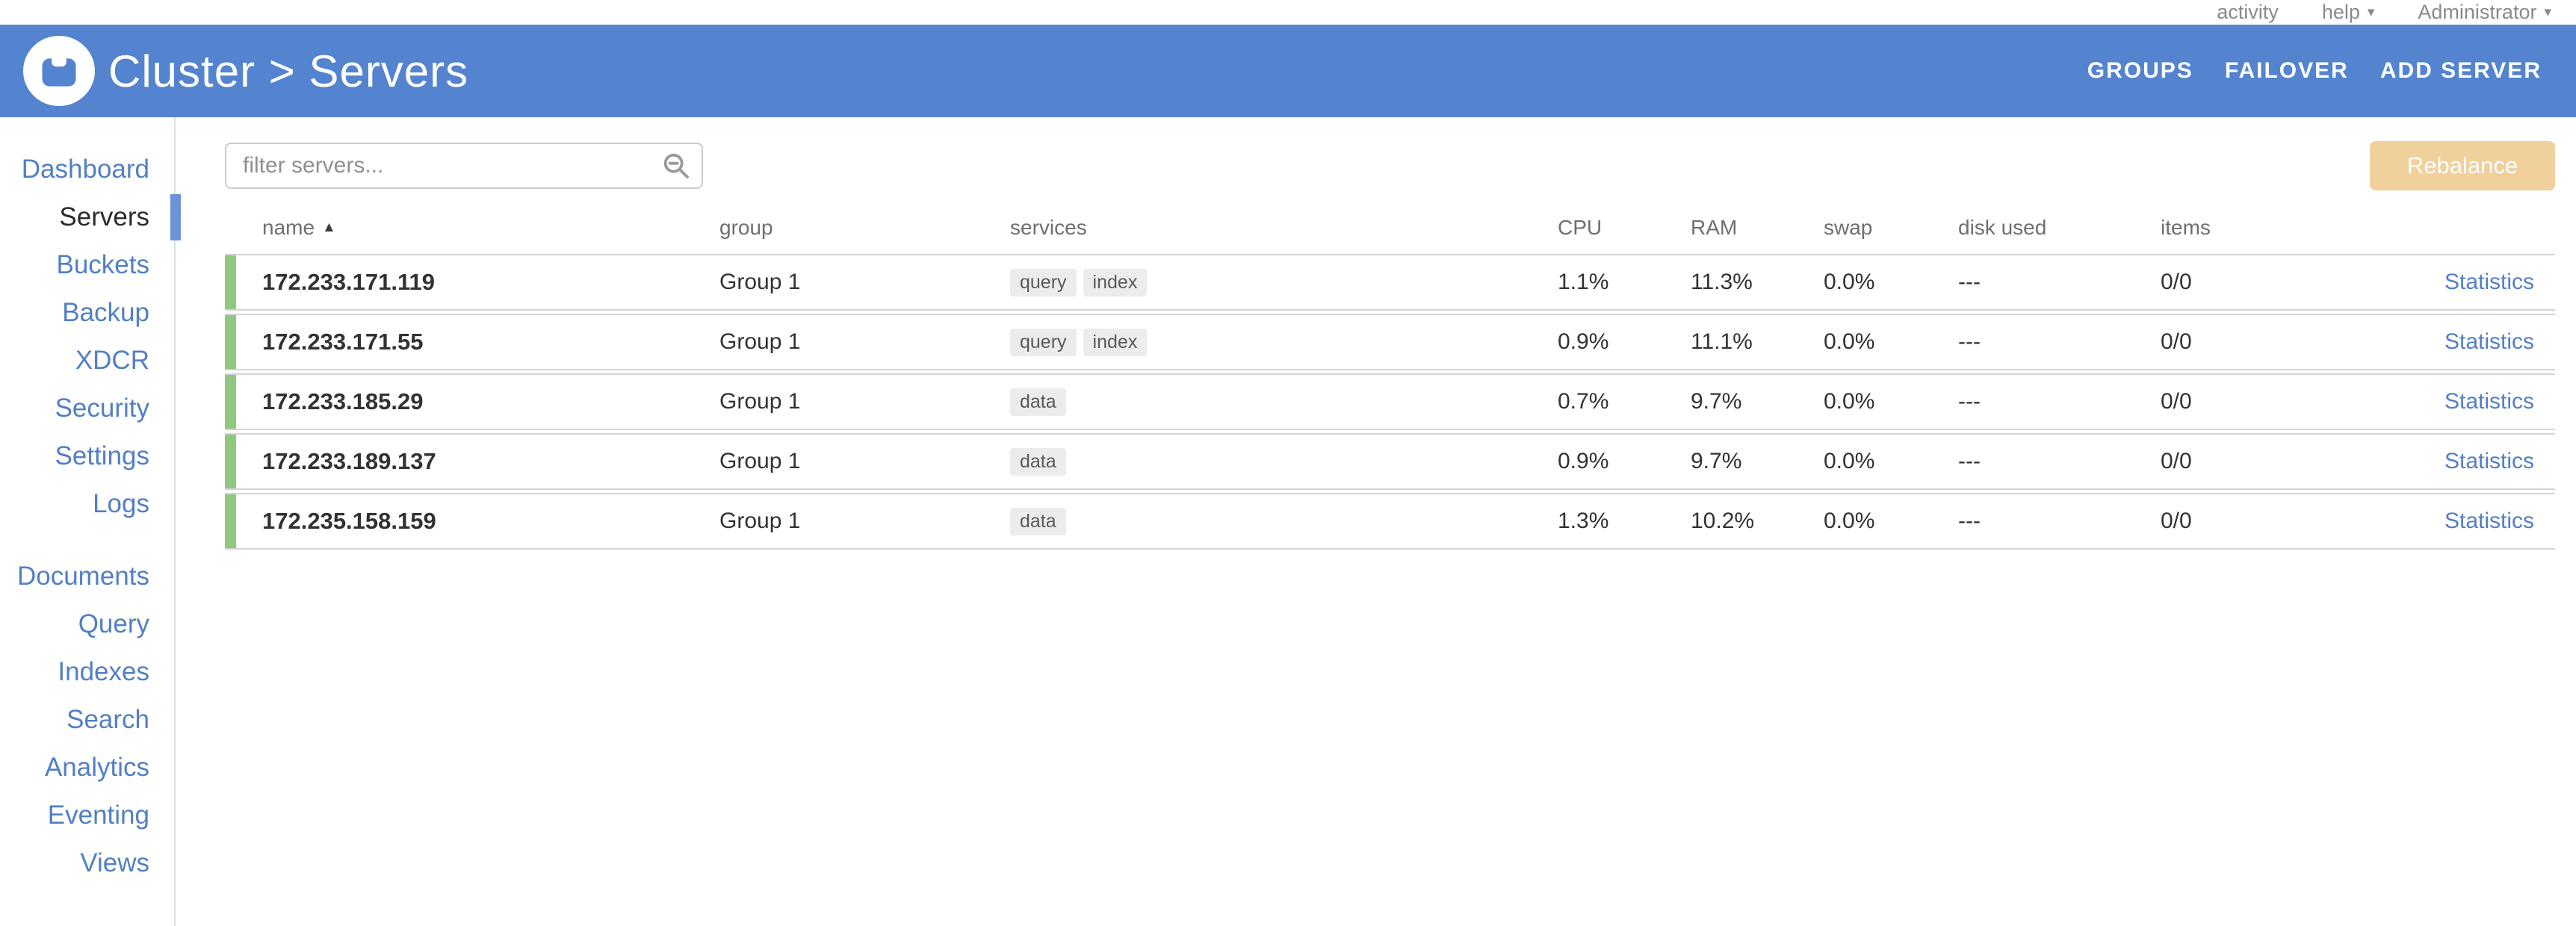  I want to click on filter-servers-wrap, so click(464, 166).